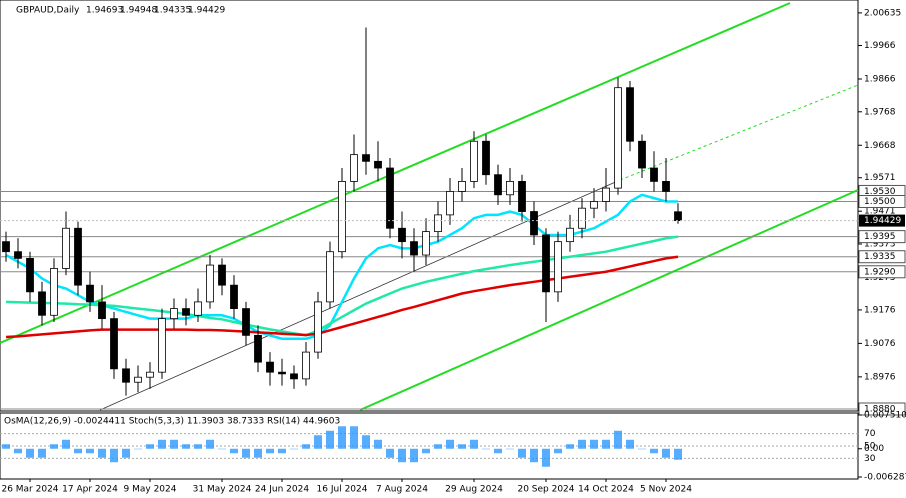 The height and width of the screenshot is (498, 906). Describe the element at coordinates (880, 178) in the screenshot. I see `y-tick-label: 1.9571` at that location.